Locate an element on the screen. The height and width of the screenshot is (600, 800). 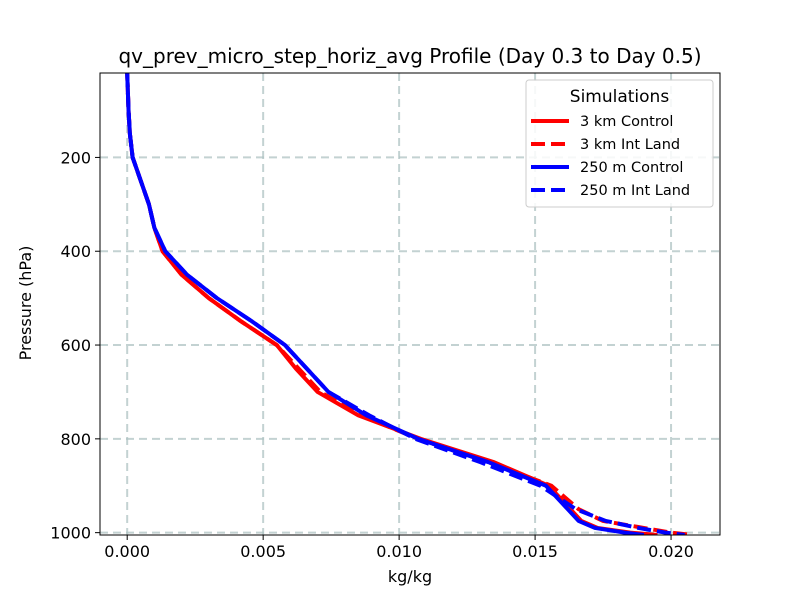
y-tick-label: 200 is located at coordinates (75, 157).